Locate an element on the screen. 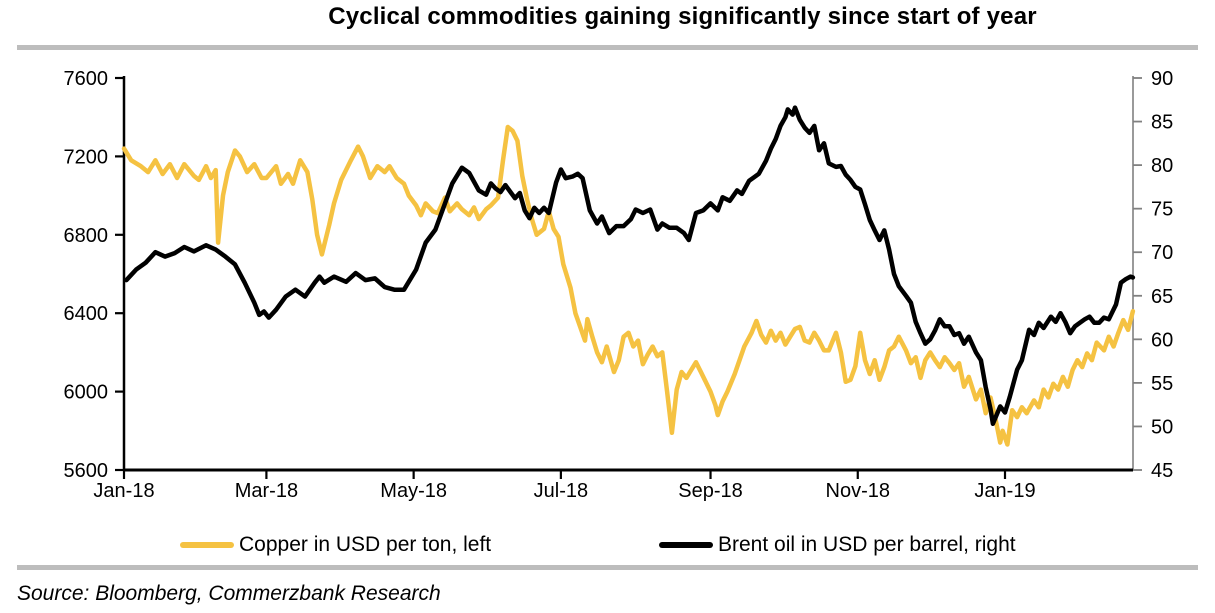 This screenshot has width=1215, height=613. left-axis-tick-label: 6800 is located at coordinates (86, 236).